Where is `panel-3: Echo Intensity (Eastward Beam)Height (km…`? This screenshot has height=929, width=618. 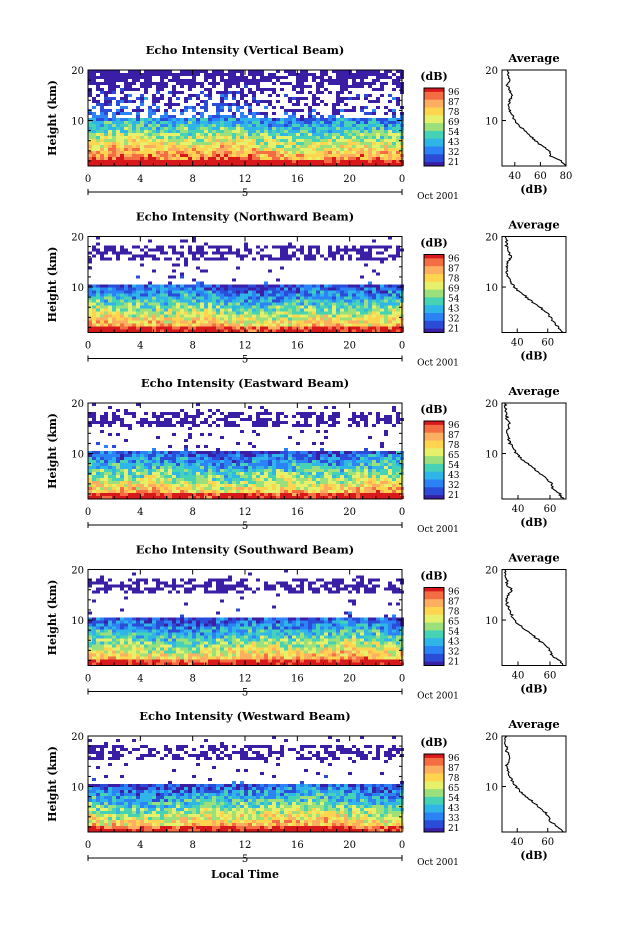 panel-3: Echo Intensity (Eastward Beam)Height (km… is located at coordinates (306, 455).